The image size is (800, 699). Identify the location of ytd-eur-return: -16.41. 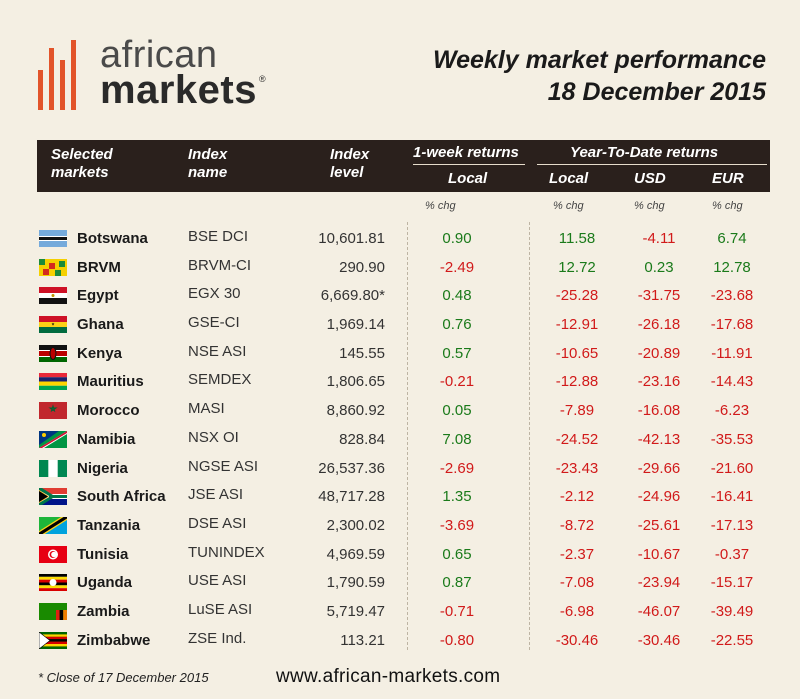
(732, 497).